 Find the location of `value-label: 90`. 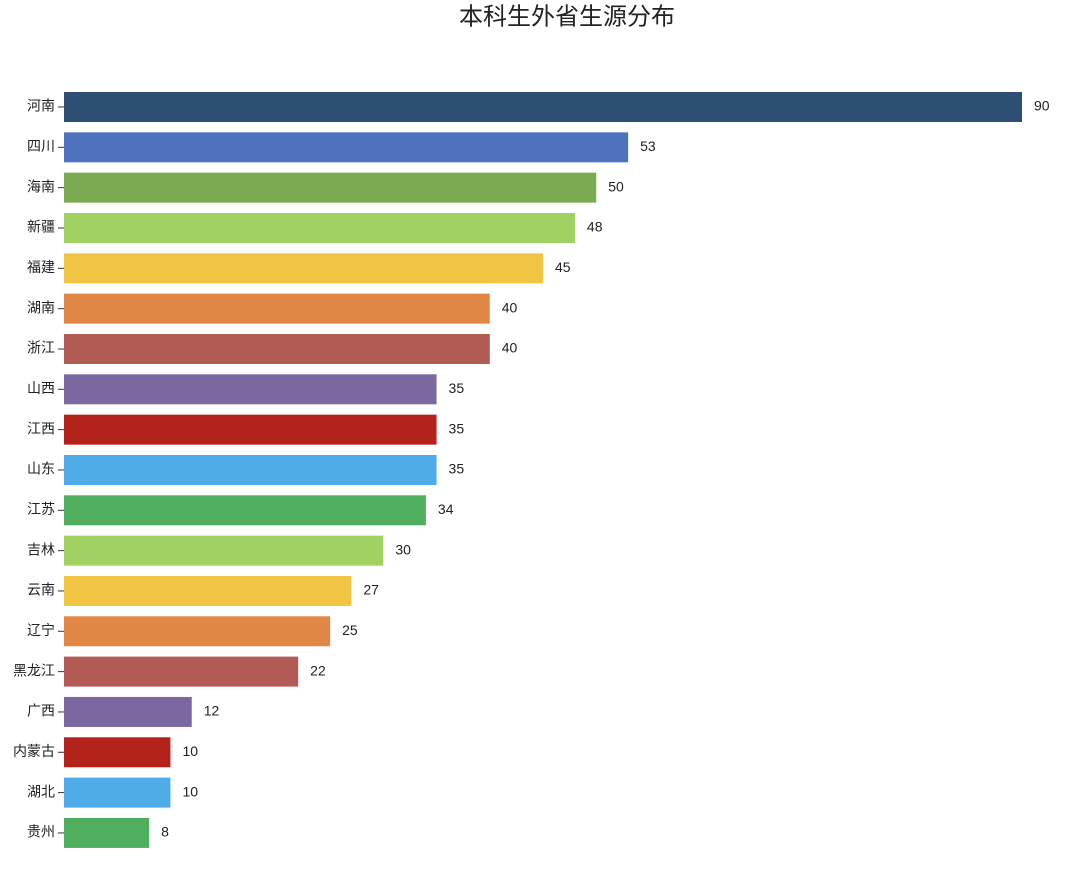

value-label: 90 is located at coordinates (1042, 106).